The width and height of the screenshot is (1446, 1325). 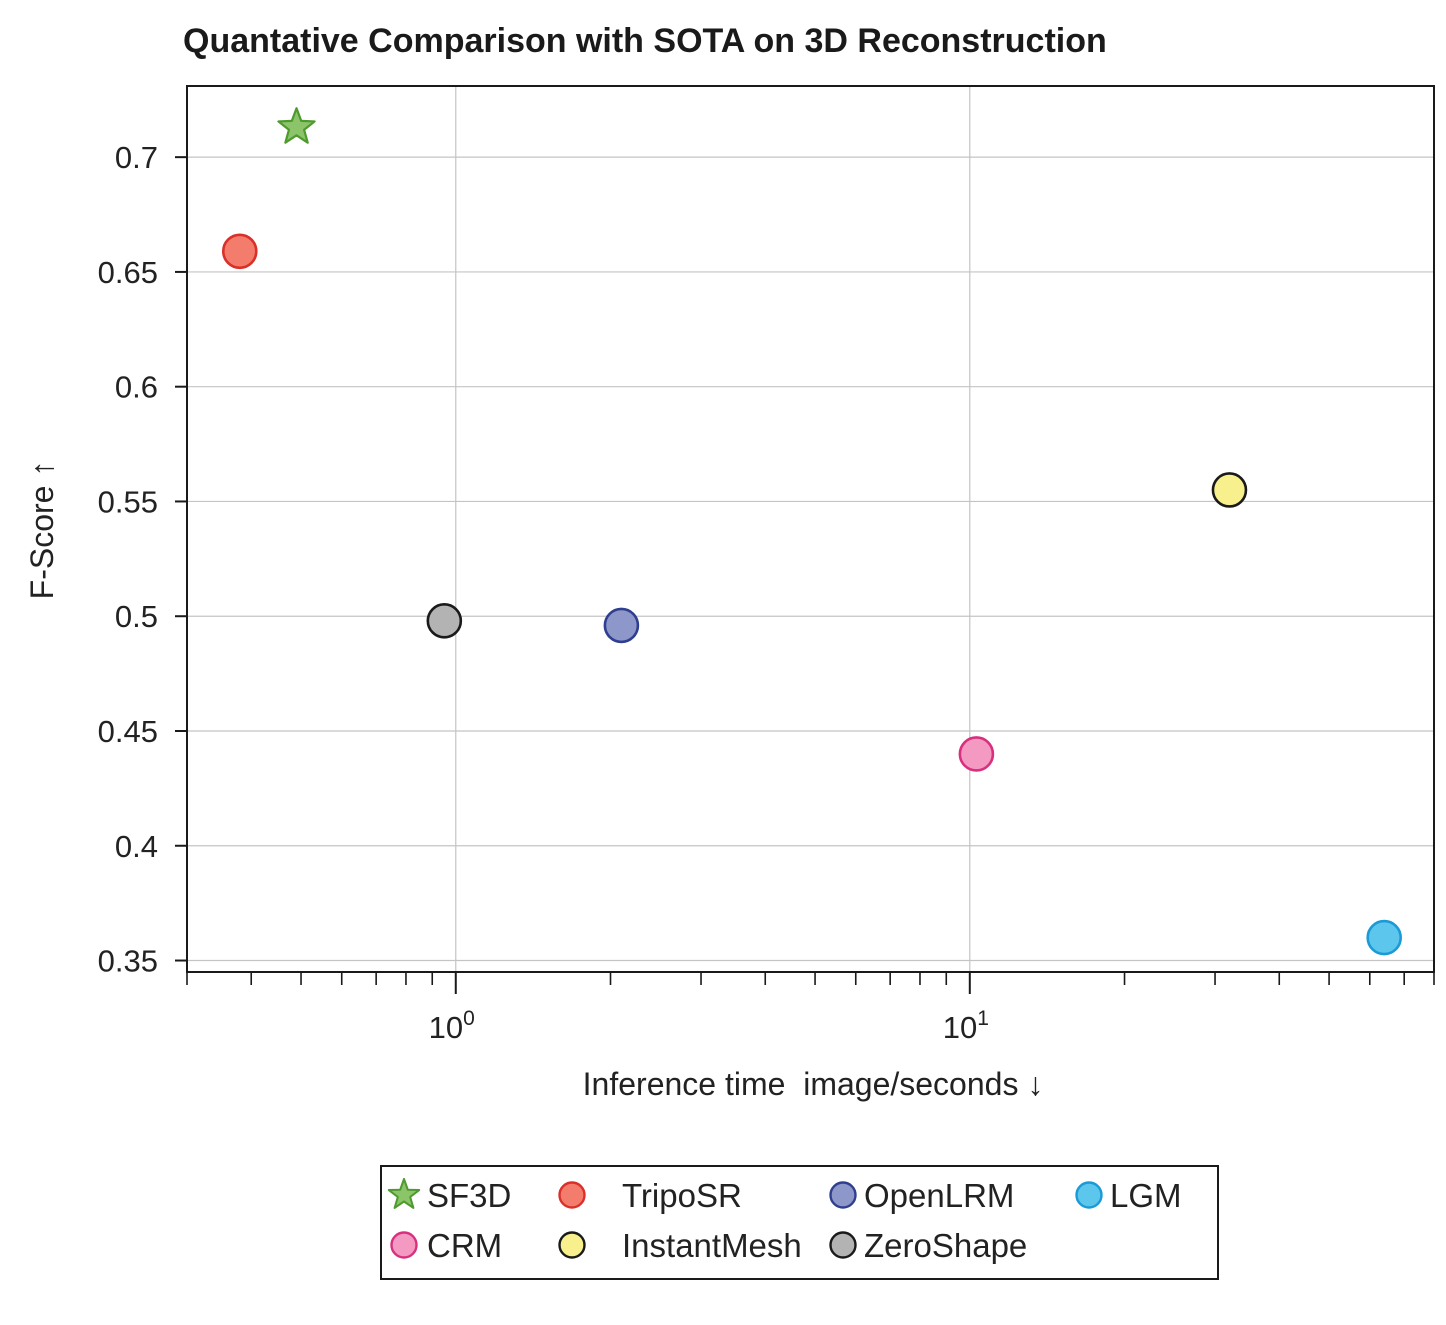 What do you see at coordinates (1229, 490) in the screenshot?
I see `point-instantmesh` at bounding box center [1229, 490].